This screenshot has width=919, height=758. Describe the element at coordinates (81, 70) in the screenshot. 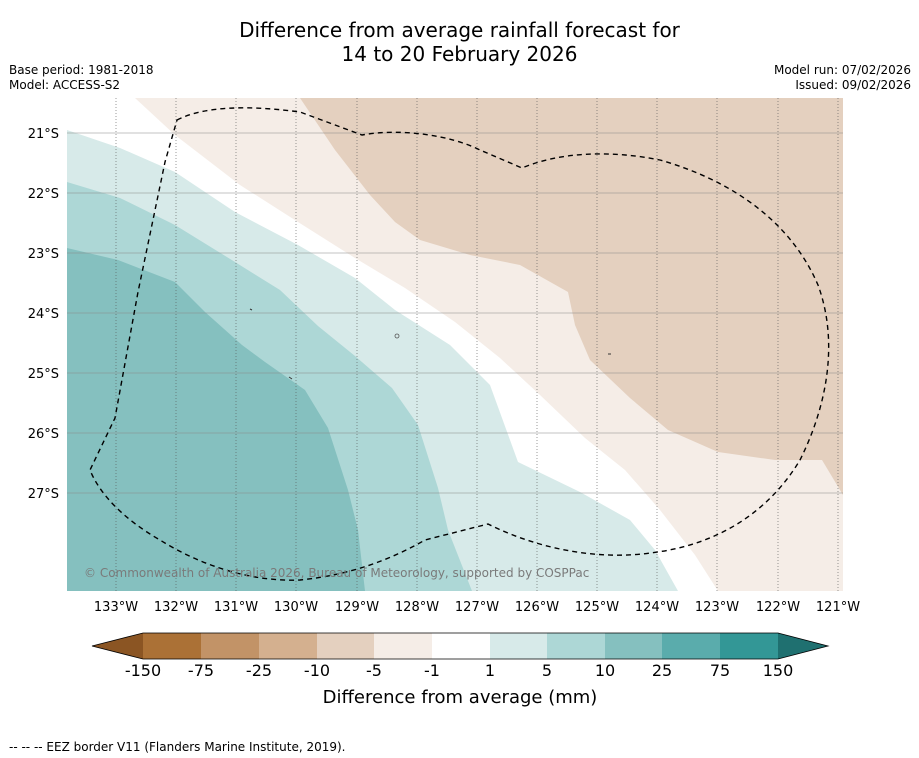

I see `base-period-text: Base period: 1981-2018` at that location.